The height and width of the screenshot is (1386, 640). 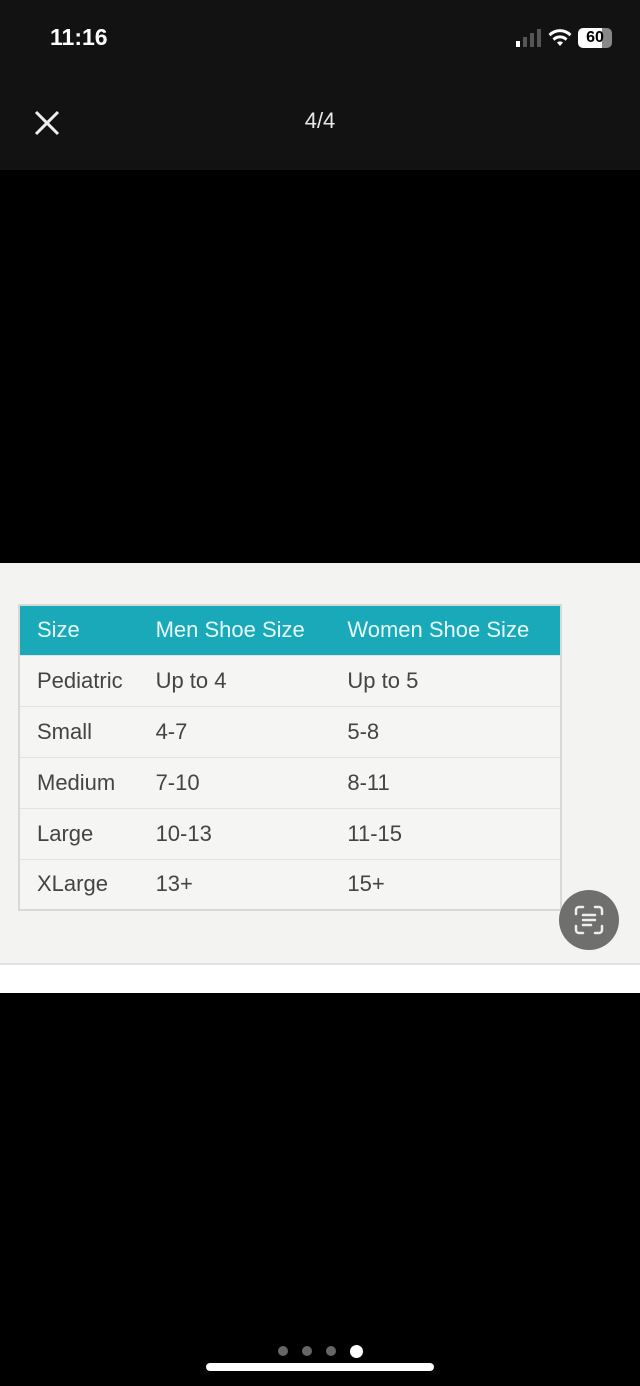 What do you see at coordinates (595, 38) in the screenshot?
I see `battery-icon: 60` at bounding box center [595, 38].